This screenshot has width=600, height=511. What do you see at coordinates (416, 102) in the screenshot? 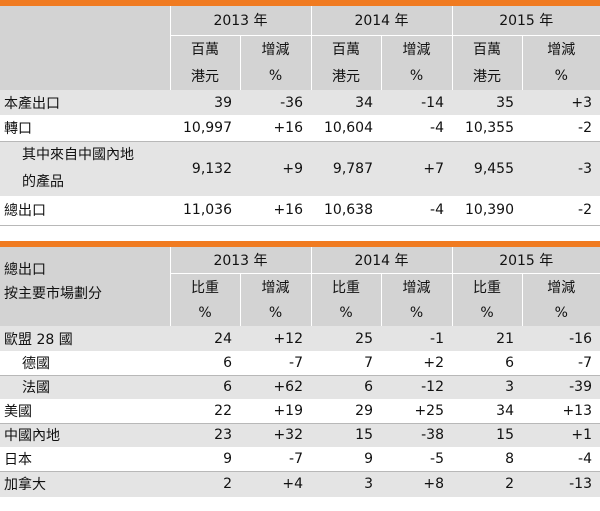
I see `change-cell: -14` at bounding box center [416, 102].